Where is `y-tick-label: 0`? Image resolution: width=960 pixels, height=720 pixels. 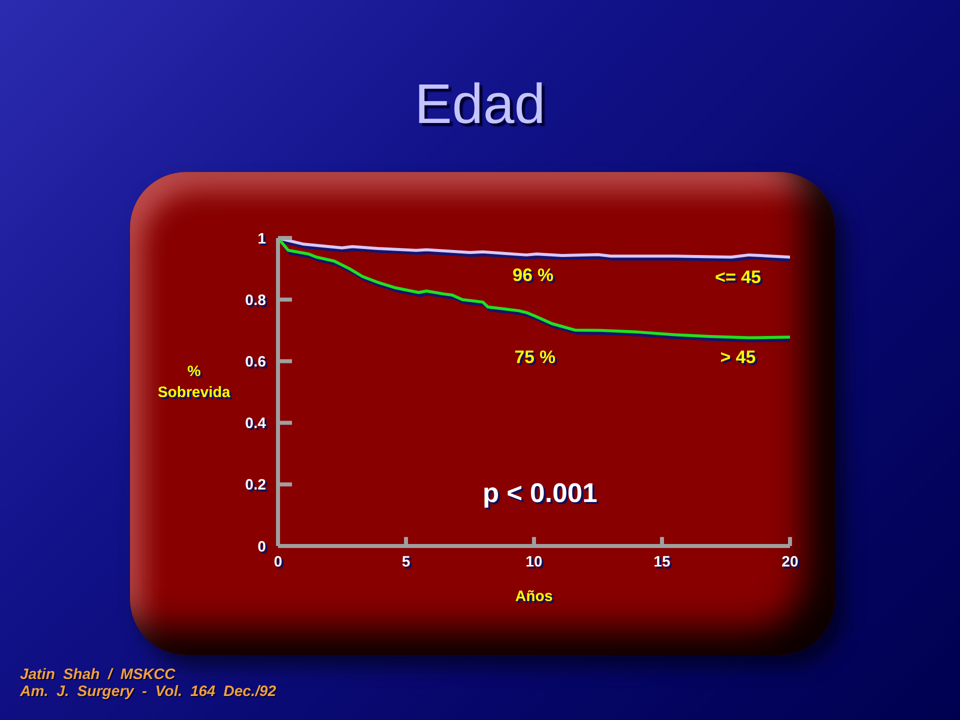 y-tick-label: 0 is located at coordinates (262, 547).